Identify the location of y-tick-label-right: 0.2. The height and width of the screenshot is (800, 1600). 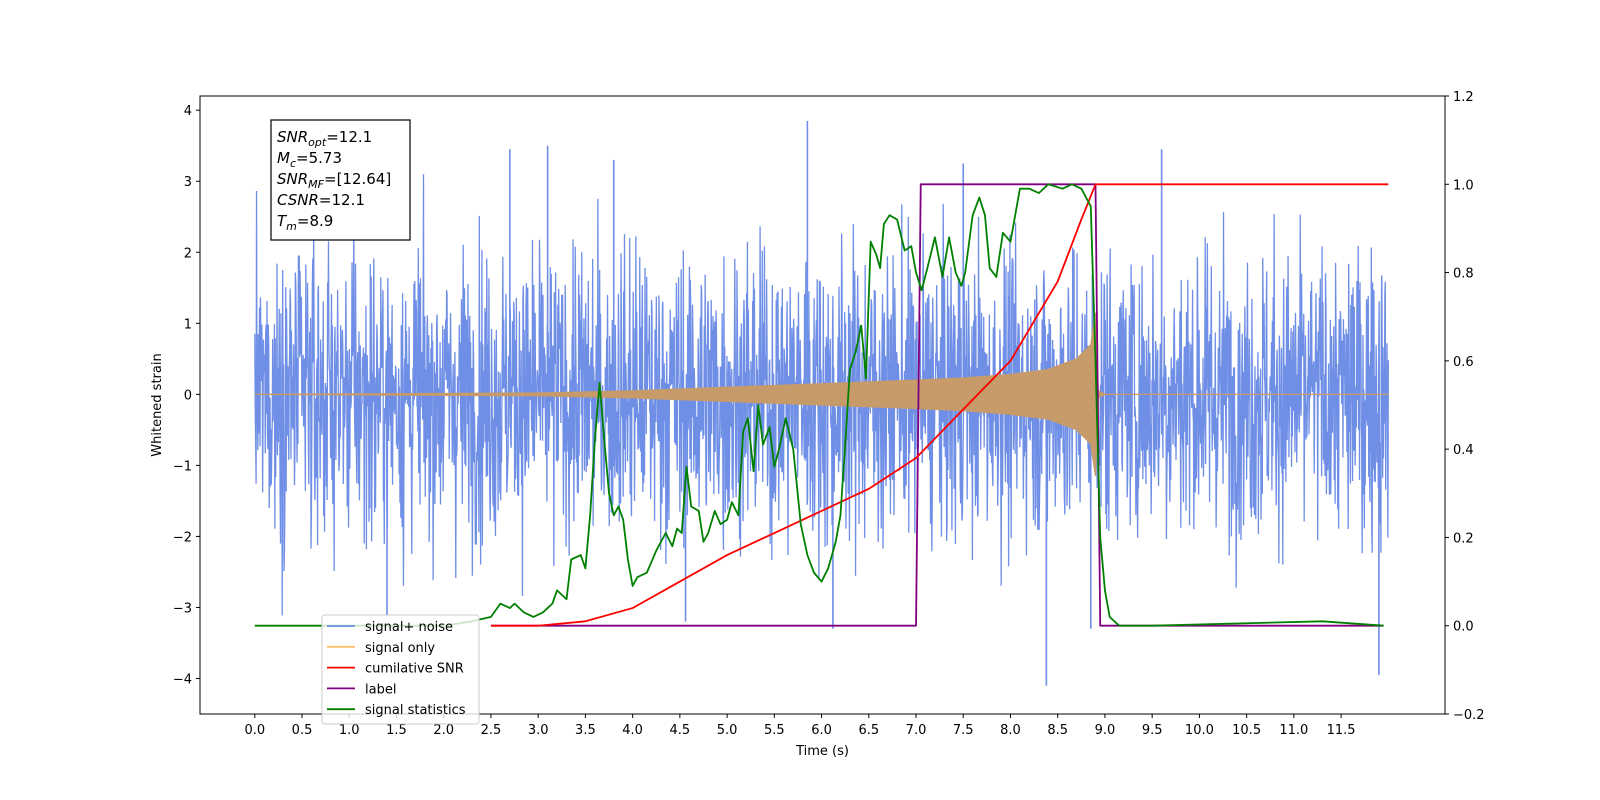
(1463, 538).